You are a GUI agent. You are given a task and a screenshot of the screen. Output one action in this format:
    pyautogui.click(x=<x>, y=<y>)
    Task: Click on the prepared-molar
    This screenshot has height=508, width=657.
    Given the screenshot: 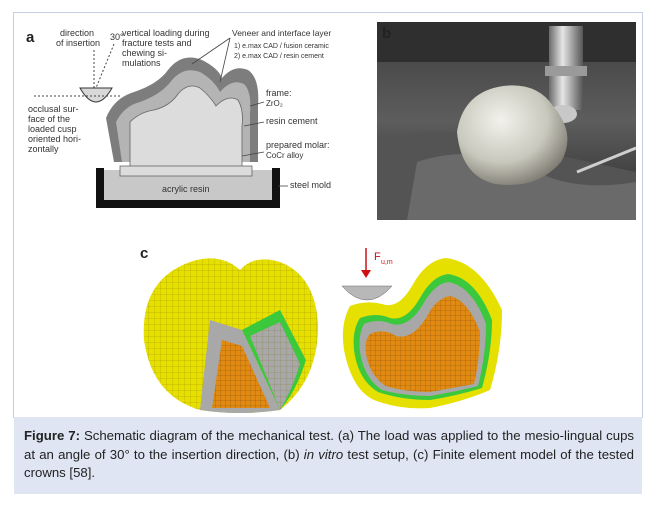 What is the action you would take?
    pyautogui.click(x=186, y=128)
    